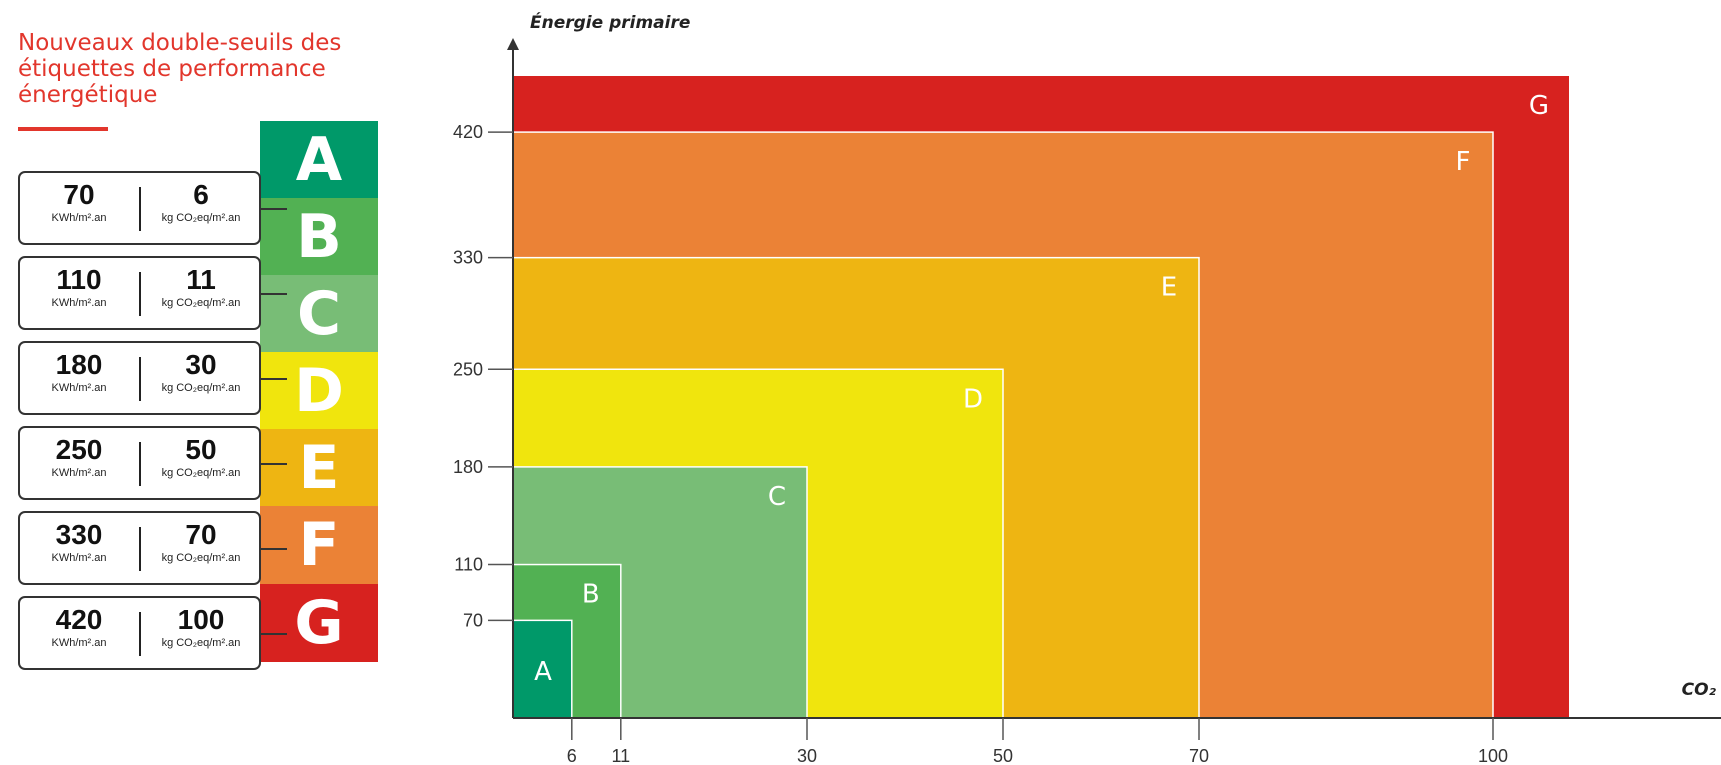  Describe the element at coordinates (807, 755) in the screenshot. I see `x-tick-label: 30` at that location.